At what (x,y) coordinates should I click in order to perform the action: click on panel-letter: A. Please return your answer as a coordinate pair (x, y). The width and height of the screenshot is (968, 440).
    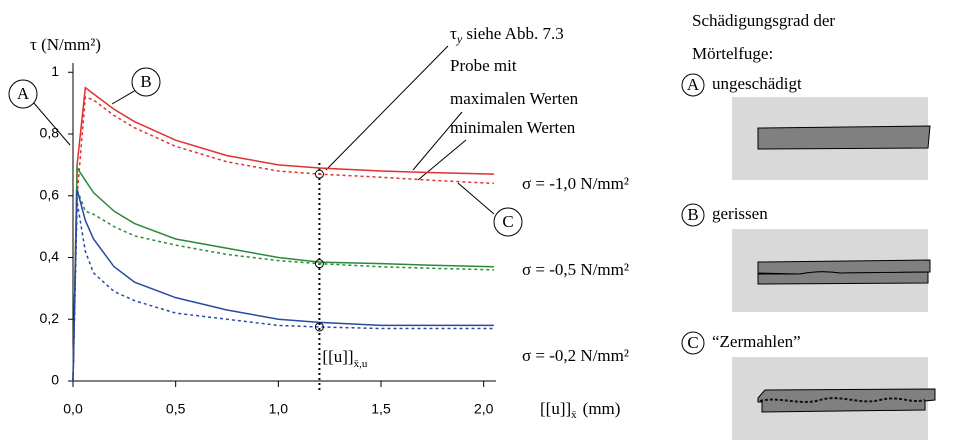
    Looking at the image, I should click on (693, 84).